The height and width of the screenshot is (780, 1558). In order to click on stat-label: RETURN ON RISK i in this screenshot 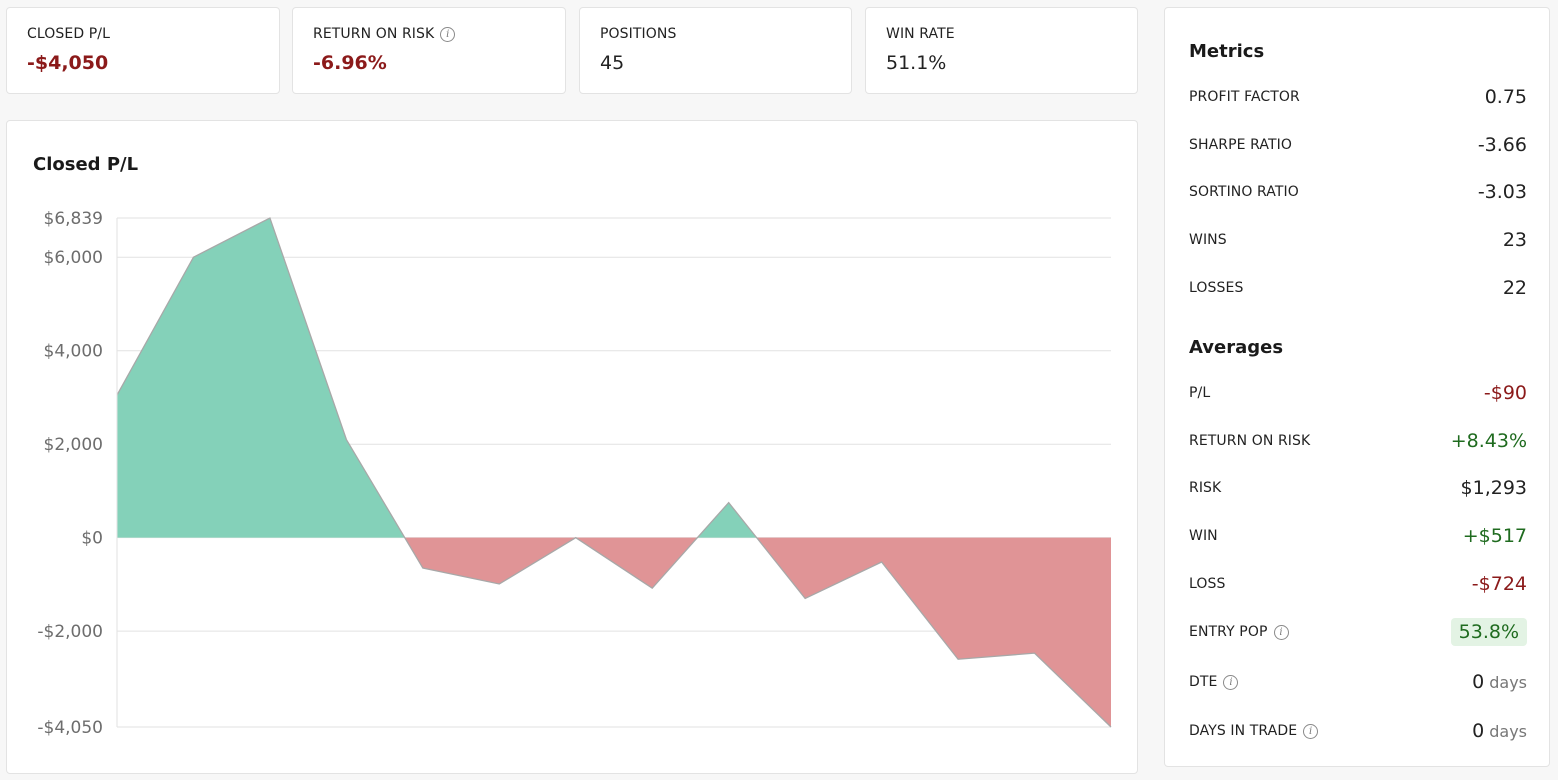, I will do `click(384, 34)`.